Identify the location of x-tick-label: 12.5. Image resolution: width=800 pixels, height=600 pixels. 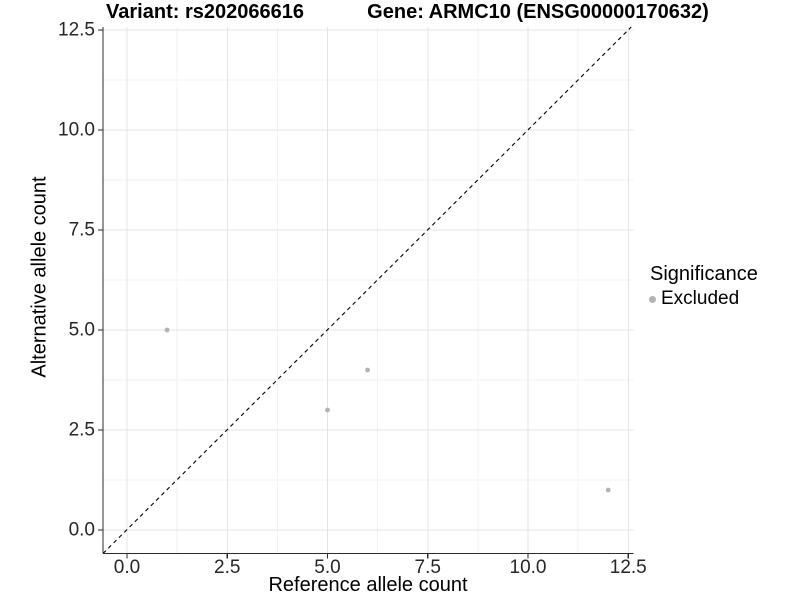
(628, 567).